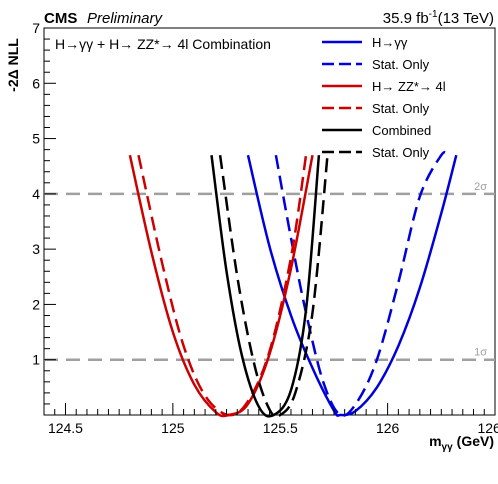 This screenshot has width=498, height=484. I want to click on status-label: Preliminary, so click(125, 18).